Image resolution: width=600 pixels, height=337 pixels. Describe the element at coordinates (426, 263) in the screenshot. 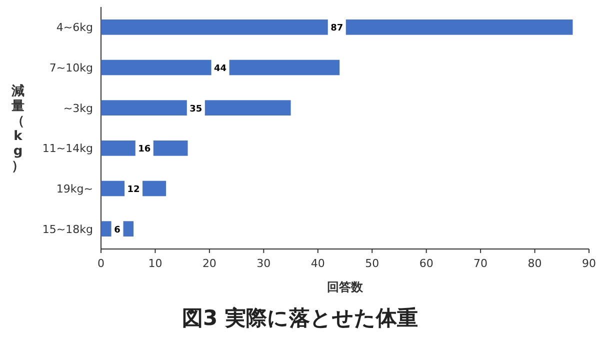

I see `x-tick-label: 60` at that location.